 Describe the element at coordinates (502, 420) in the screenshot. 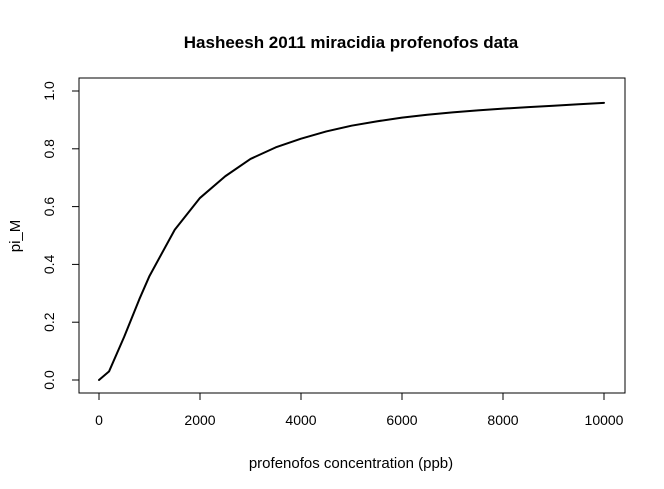

I see `x-tick-label: 8000` at that location.